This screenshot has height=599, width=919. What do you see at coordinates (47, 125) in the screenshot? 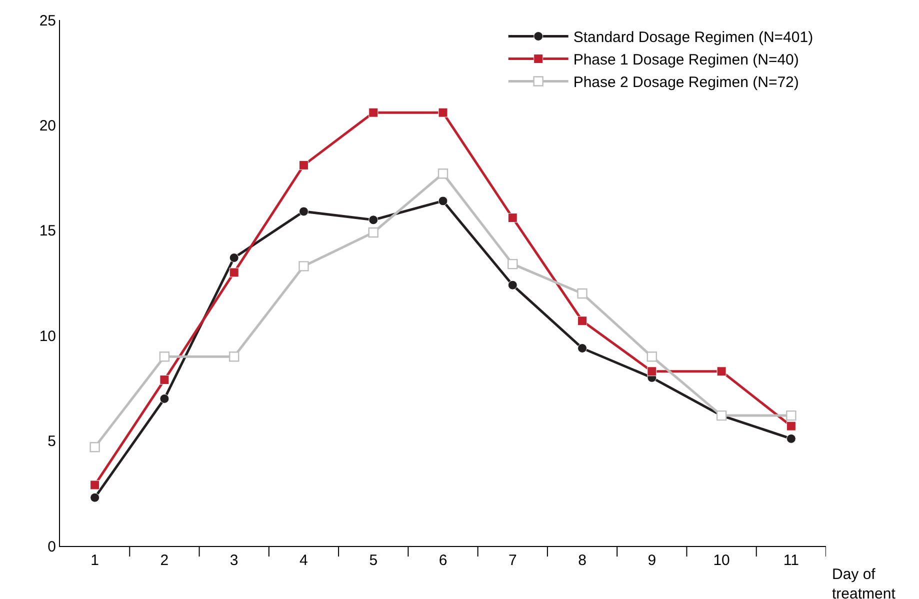
I see `y-tick-label: 20` at bounding box center [47, 125].